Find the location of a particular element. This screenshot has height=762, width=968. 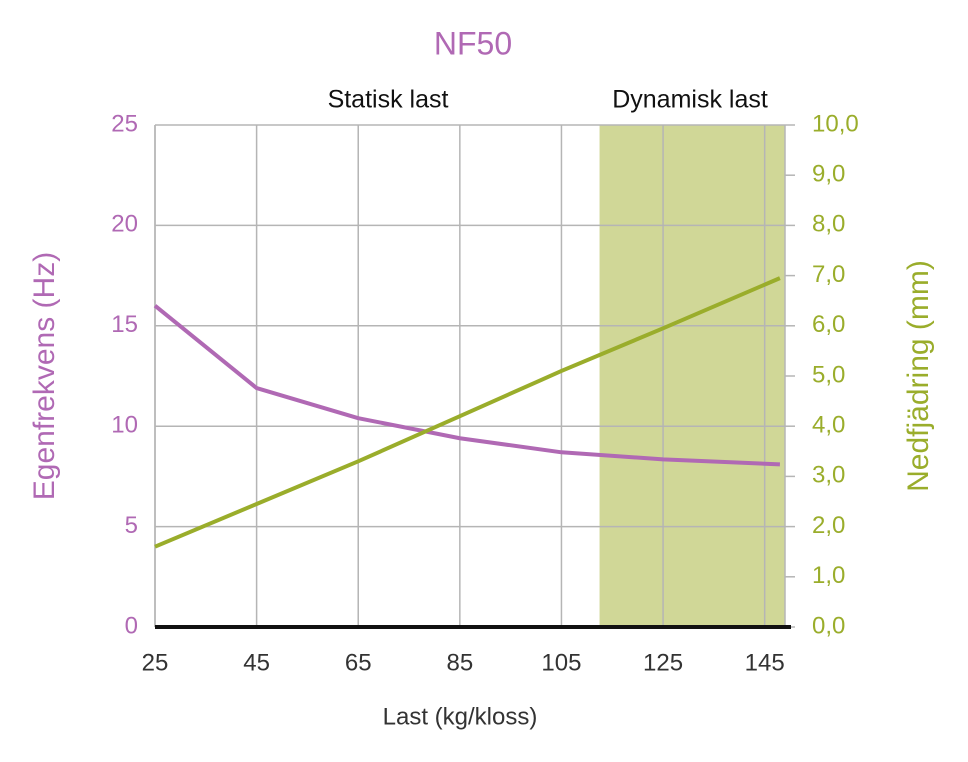

y2-tick-label: 6,0 is located at coordinates (828, 324).